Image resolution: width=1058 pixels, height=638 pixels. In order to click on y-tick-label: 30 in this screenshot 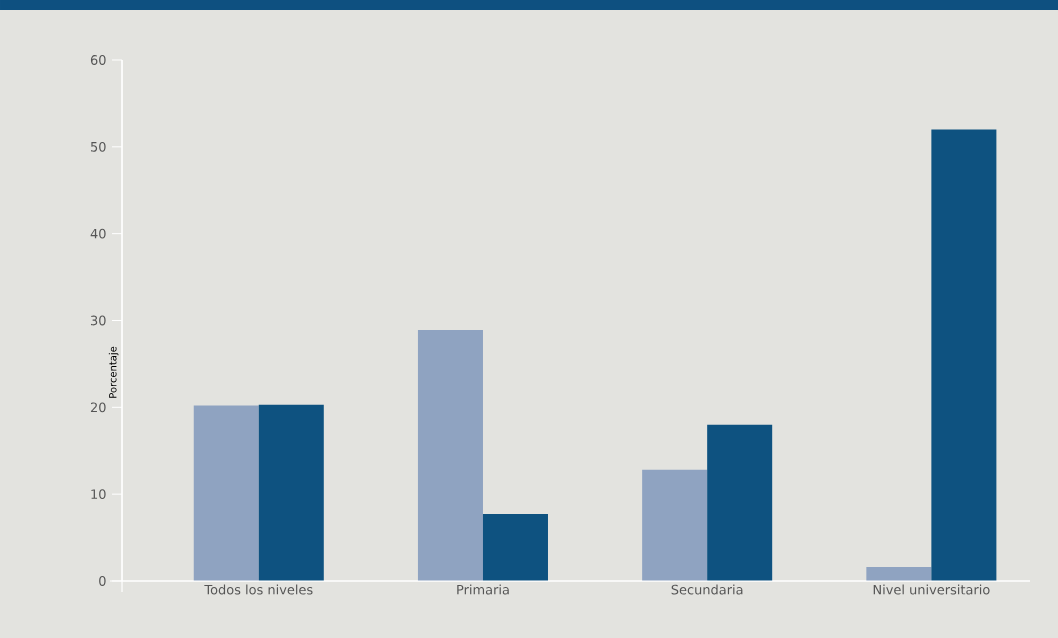, I will do `click(98, 320)`.